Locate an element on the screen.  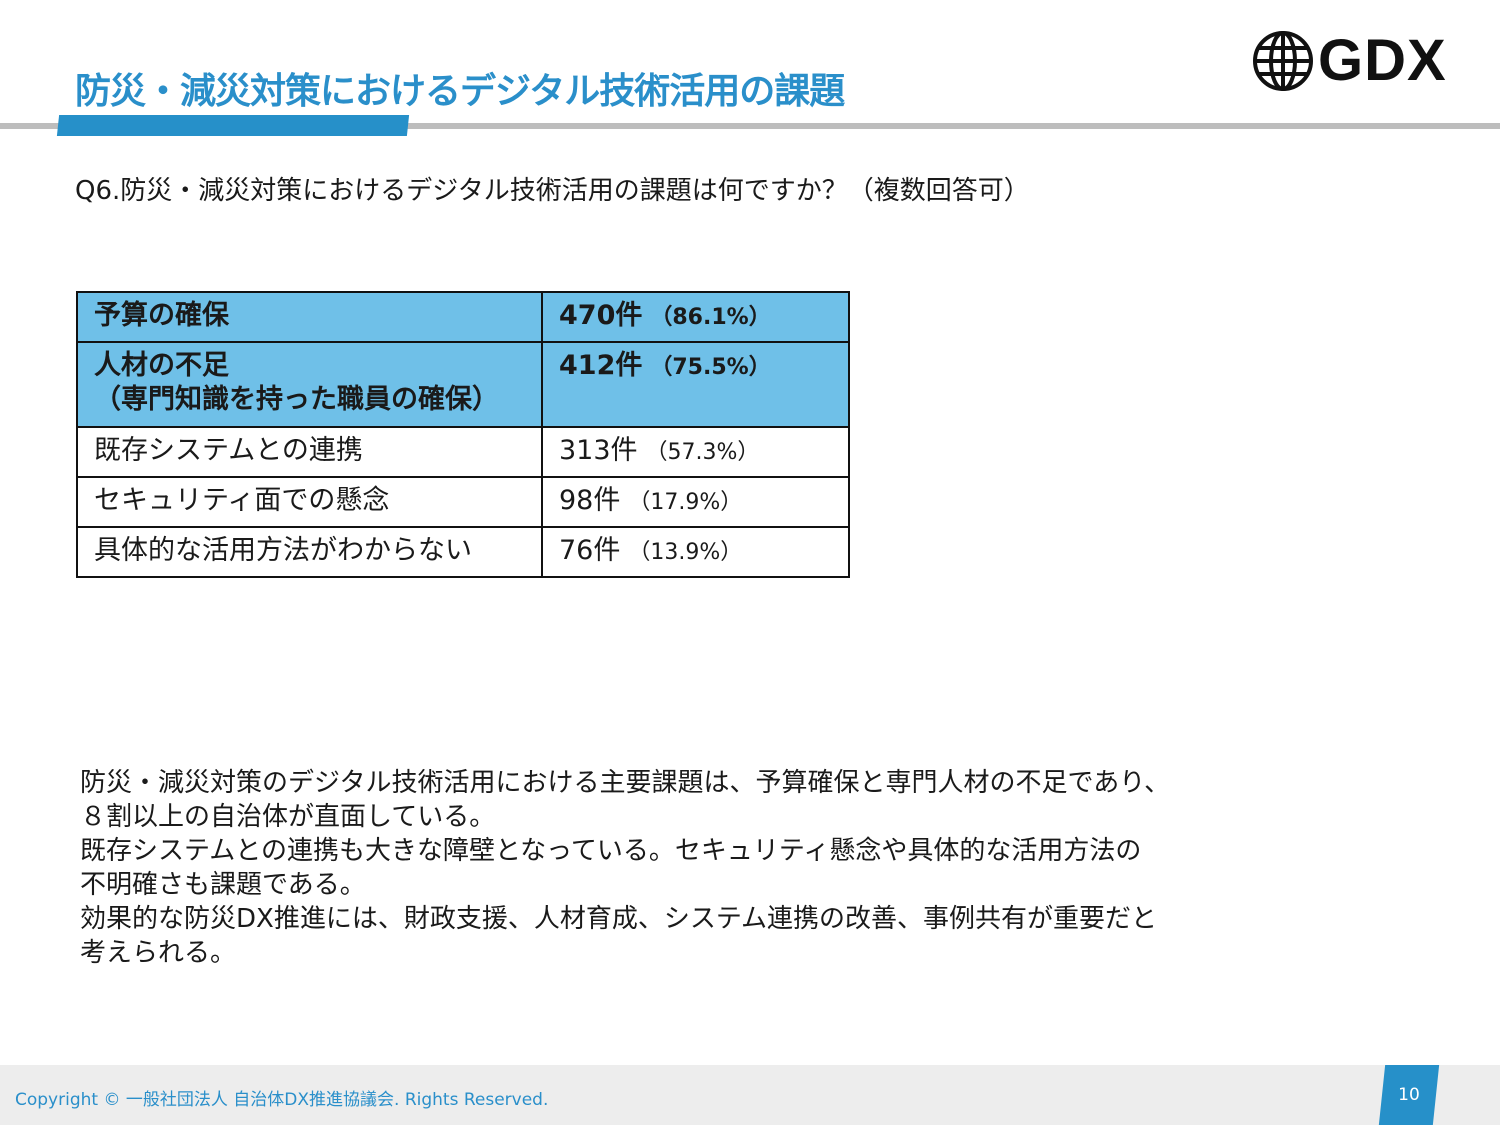
response-count-cell: 98件 （17.9%） is located at coordinates (695, 502).